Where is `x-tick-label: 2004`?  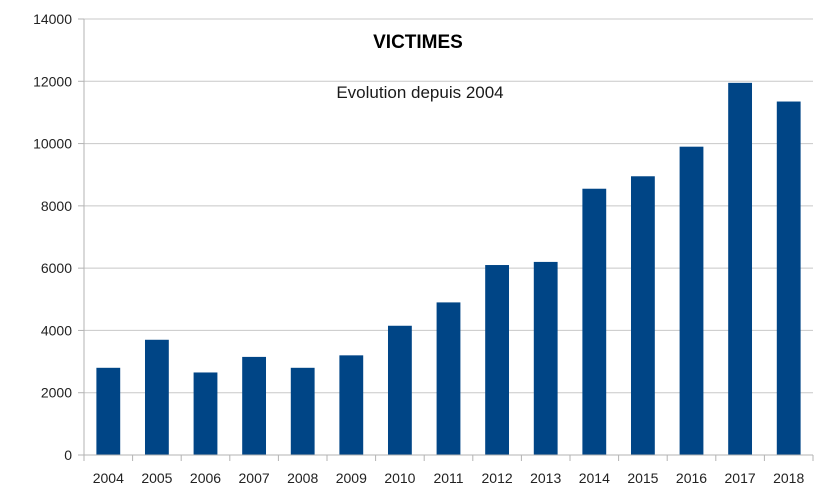 x-tick-label: 2004 is located at coordinates (108, 478).